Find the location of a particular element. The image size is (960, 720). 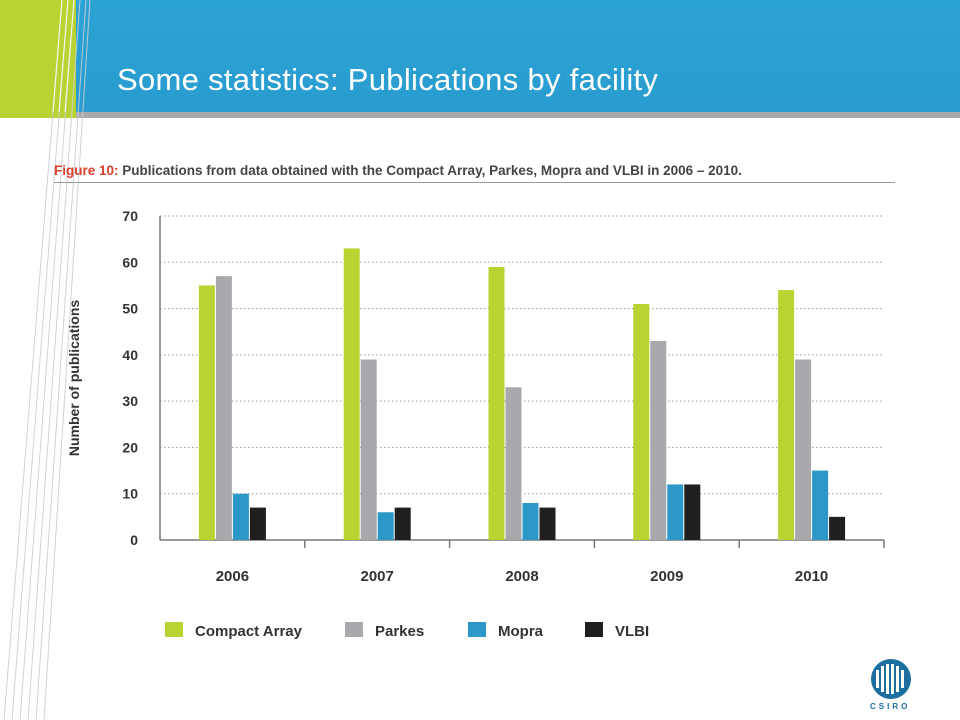

legend-label: Mopra is located at coordinates (521, 631).